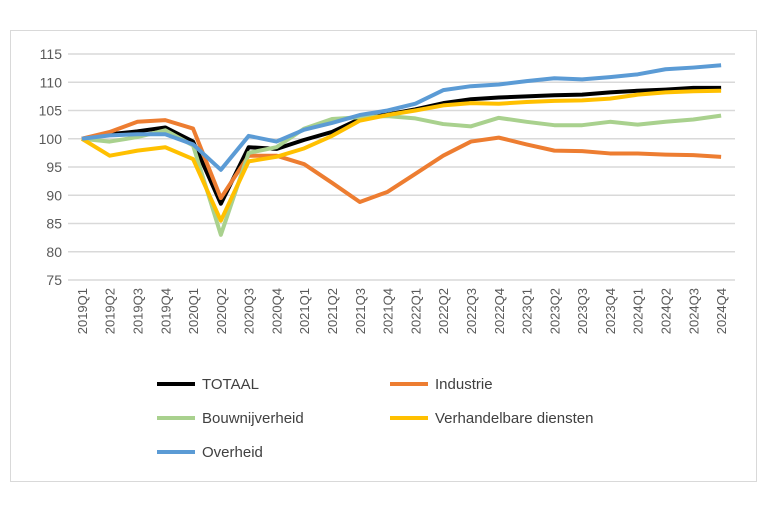  What do you see at coordinates (232, 452) in the screenshot?
I see `legend-label: Overheid` at bounding box center [232, 452].